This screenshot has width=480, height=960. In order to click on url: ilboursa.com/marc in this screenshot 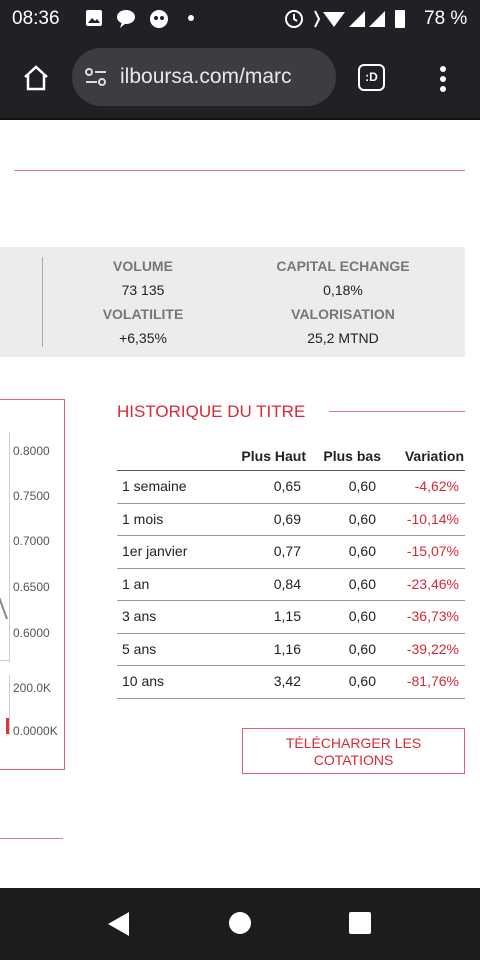, I will do `click(206, 76)`.